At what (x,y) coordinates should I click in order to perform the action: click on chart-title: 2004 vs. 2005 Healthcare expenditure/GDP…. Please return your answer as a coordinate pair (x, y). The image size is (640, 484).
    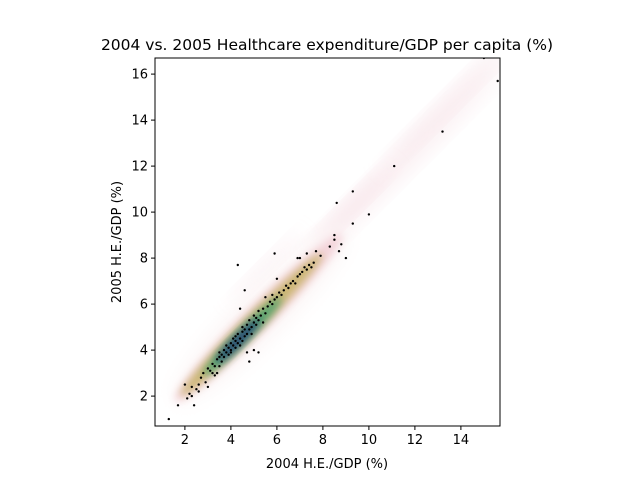
    Looking at the image, I should click on (327, 45).